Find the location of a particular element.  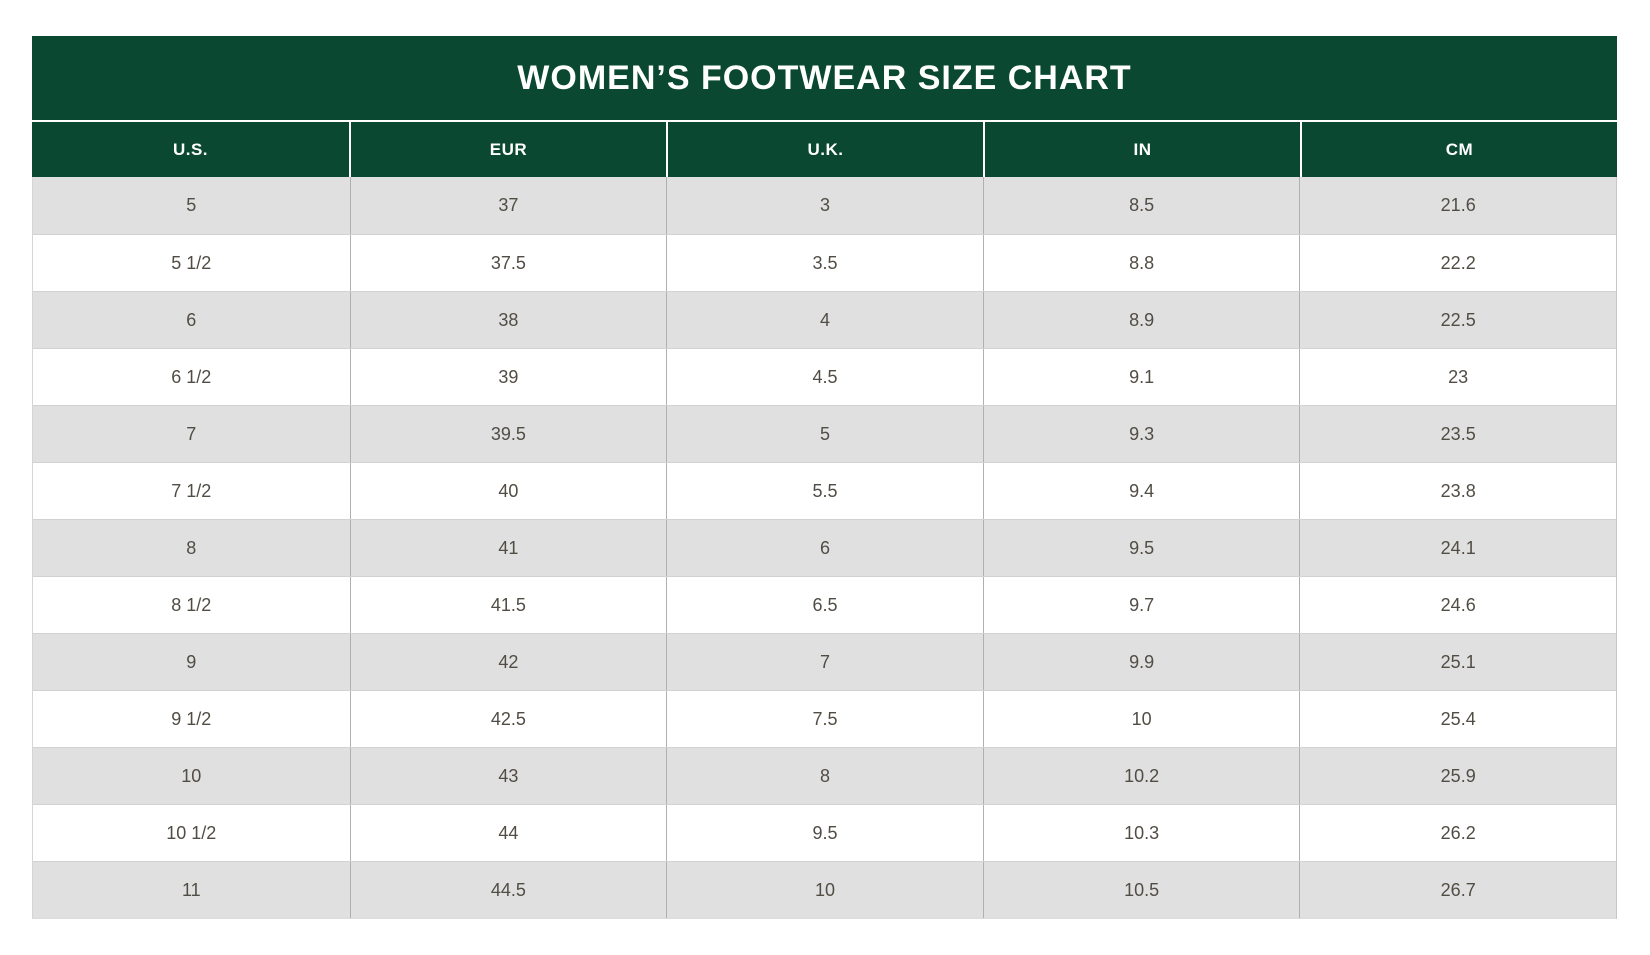

table-row: 9 1/2 42.5 7.5 10 25.4 is located at coordinates (824, 718).